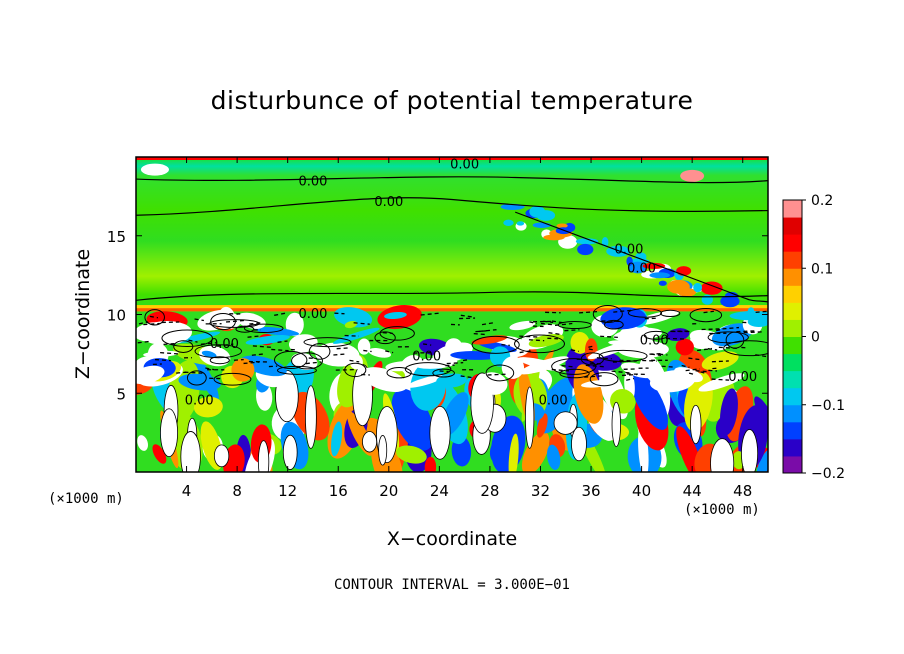 Image resolution: width=904 pixels, height=654 pixels. I want to click on top-edge, so click(452, 158).